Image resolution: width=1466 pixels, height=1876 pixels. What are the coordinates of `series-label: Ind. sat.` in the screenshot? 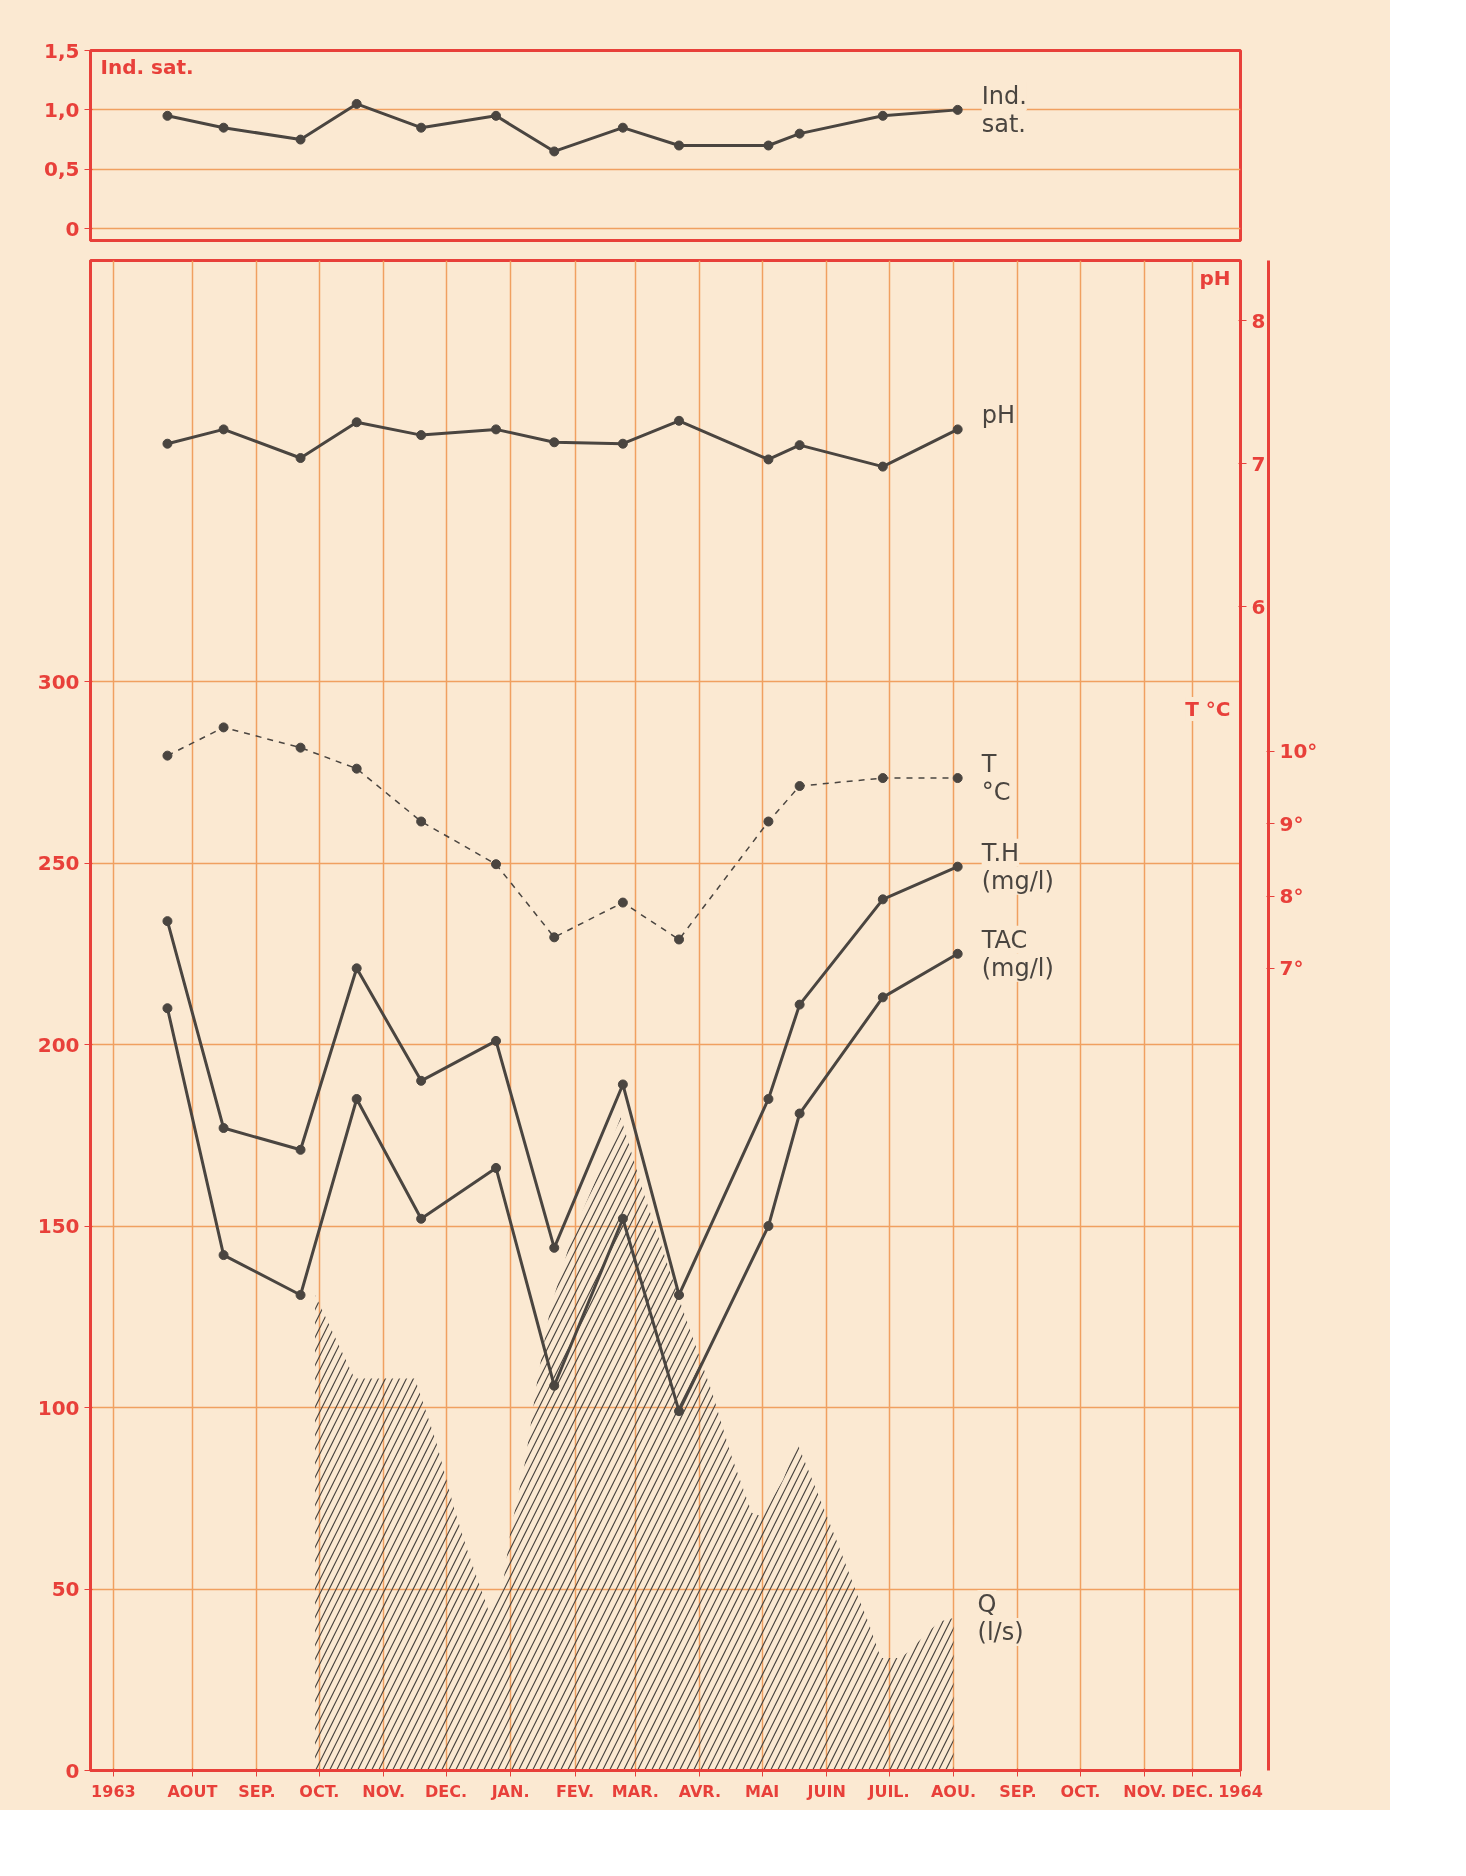 It's located at (1004, 109).